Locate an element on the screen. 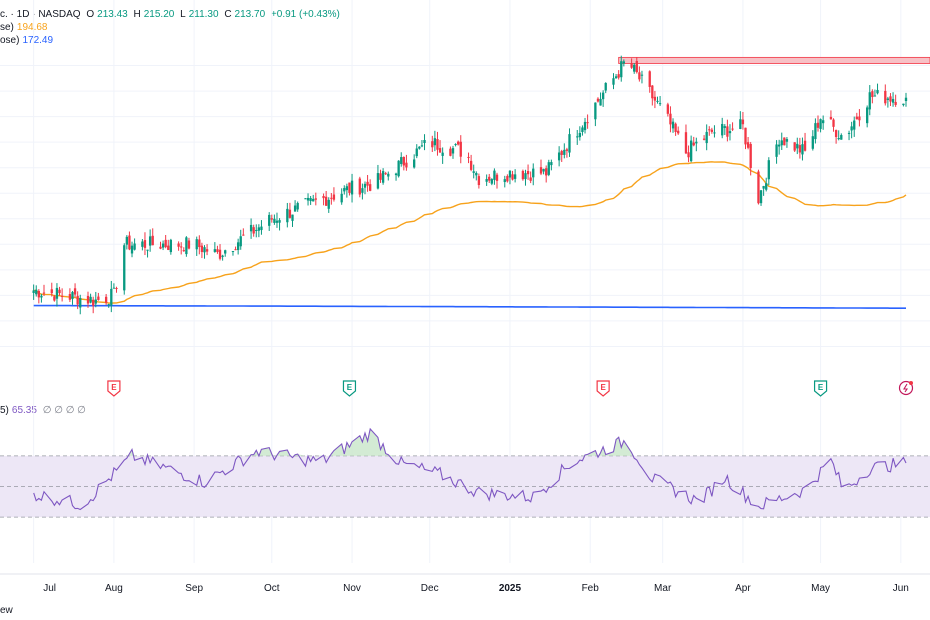 Image resolution: width=930 pixels, height=620 pixels. ma-slow-line is located at coordinates (469, 306).